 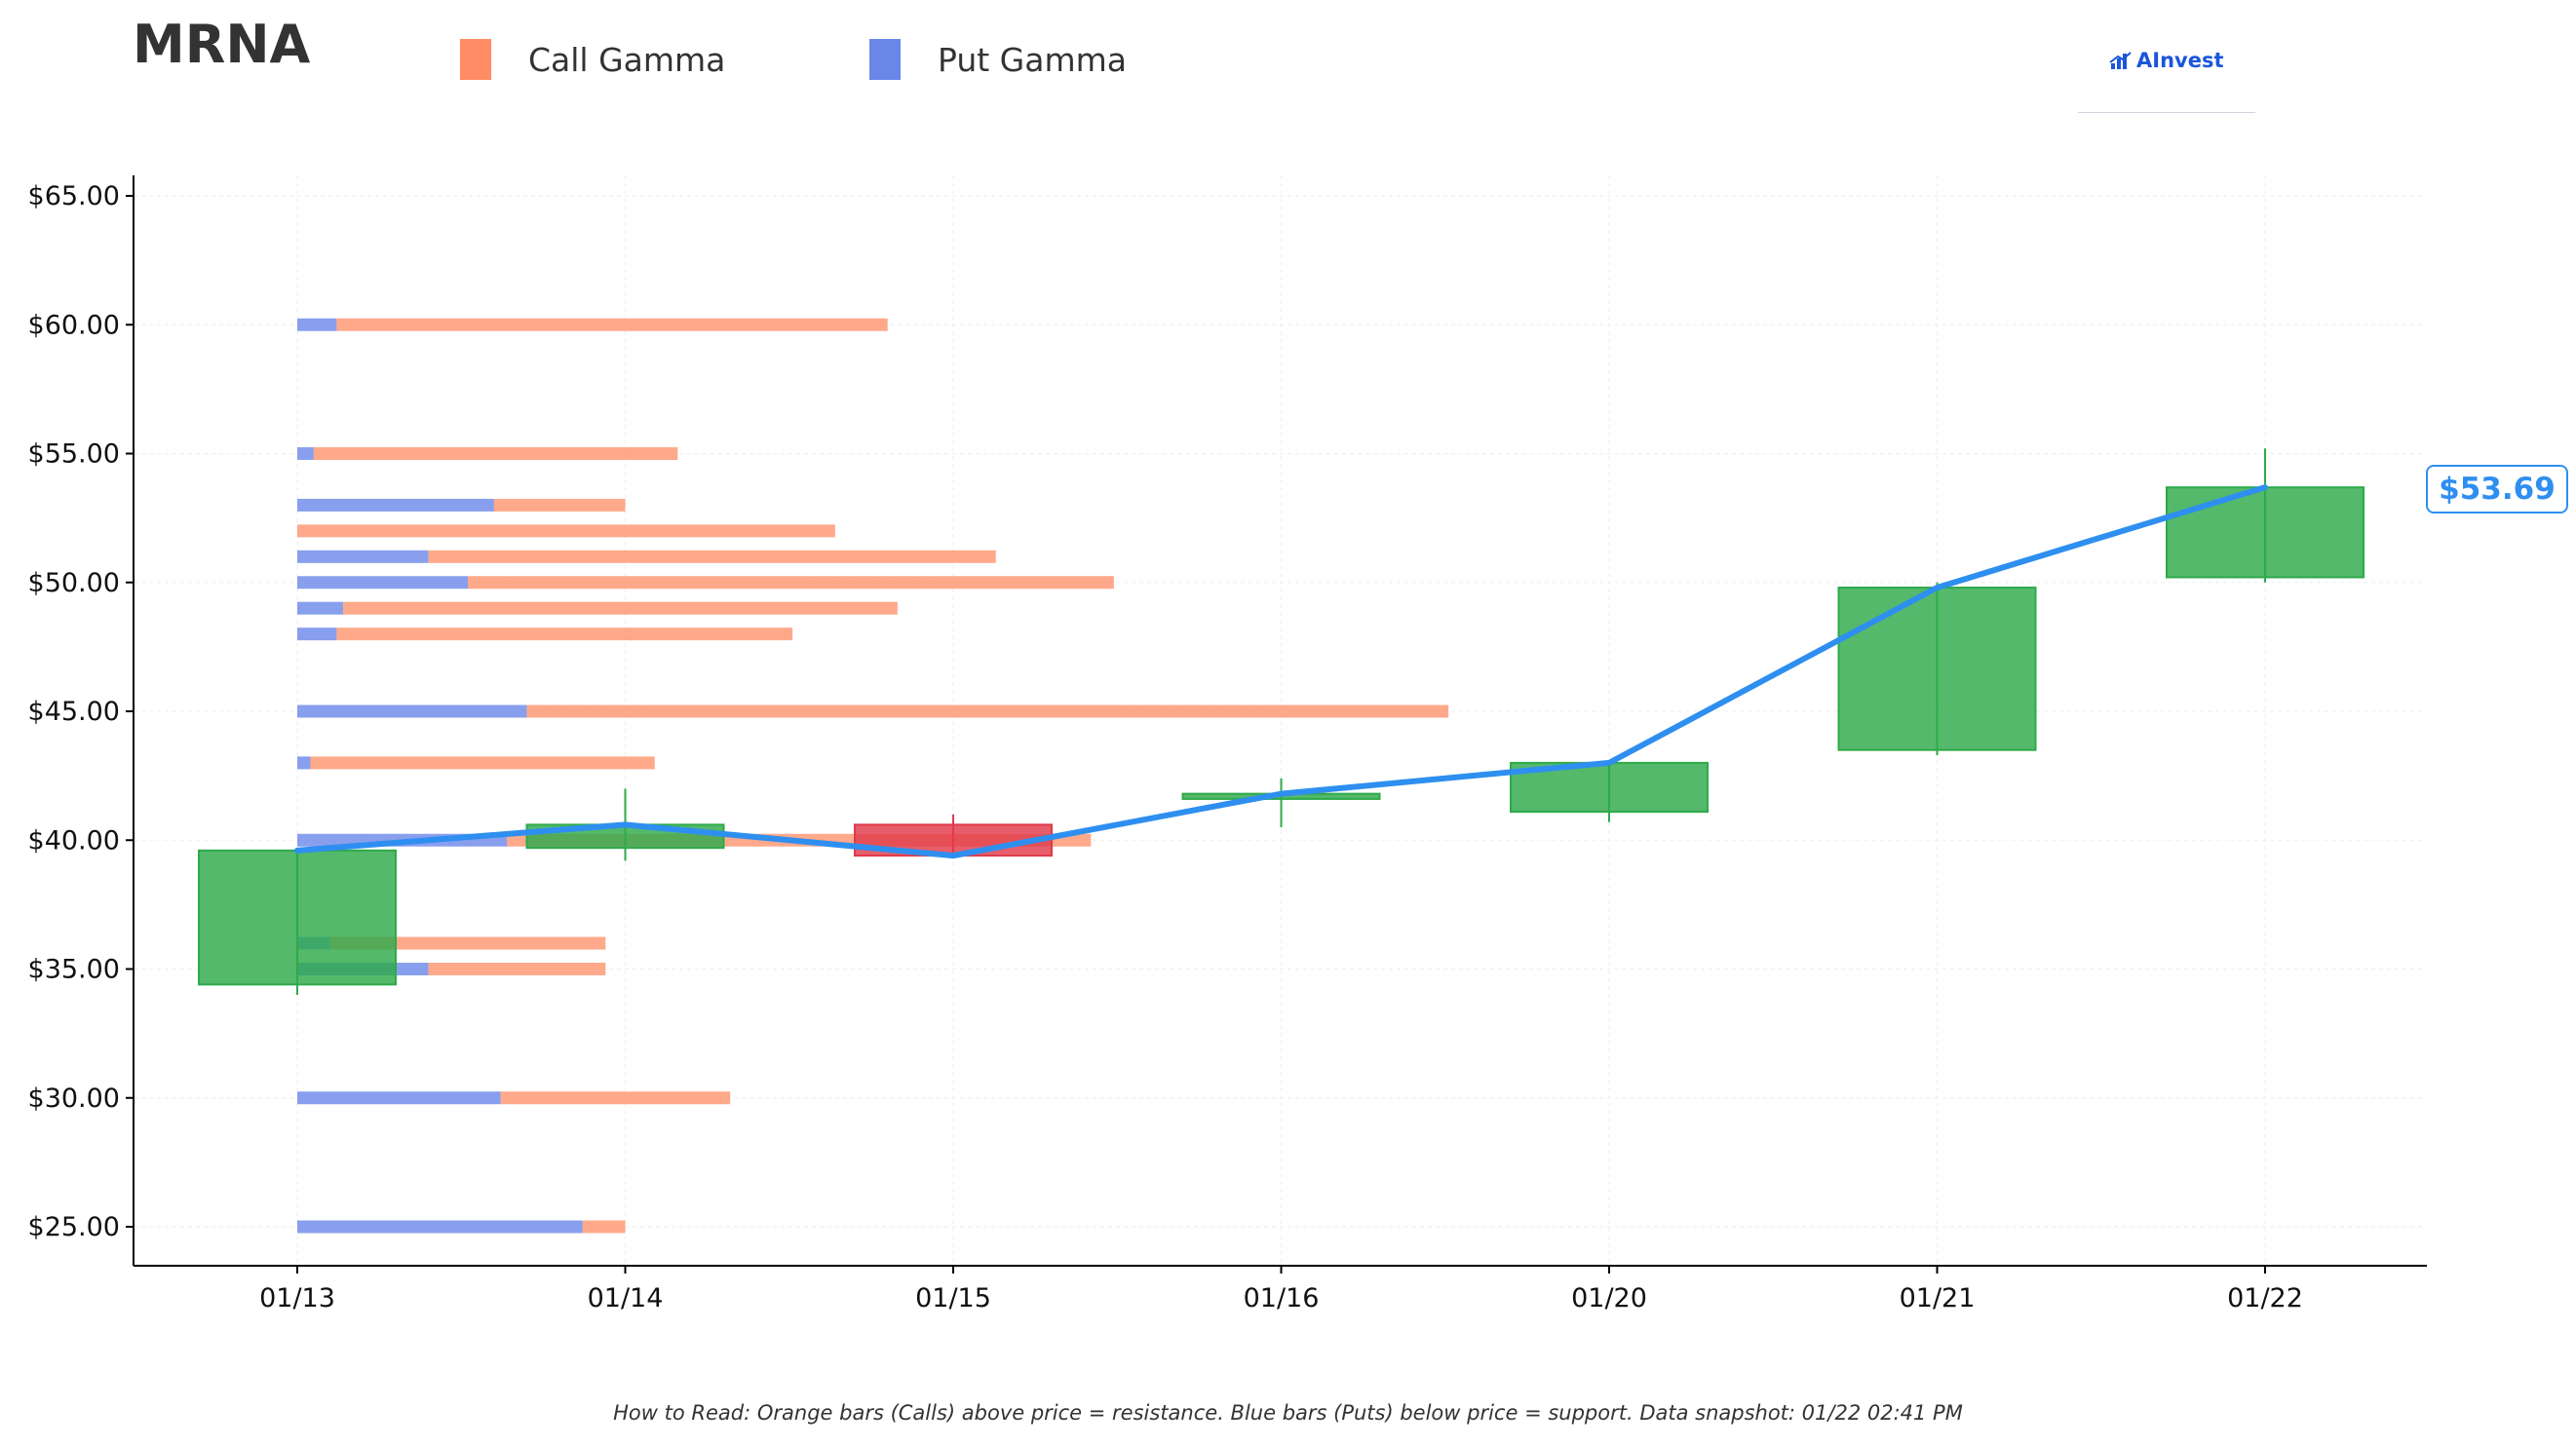 I want to click on legend-call-gamma: Call Gamma, so click(x=592, y=59).